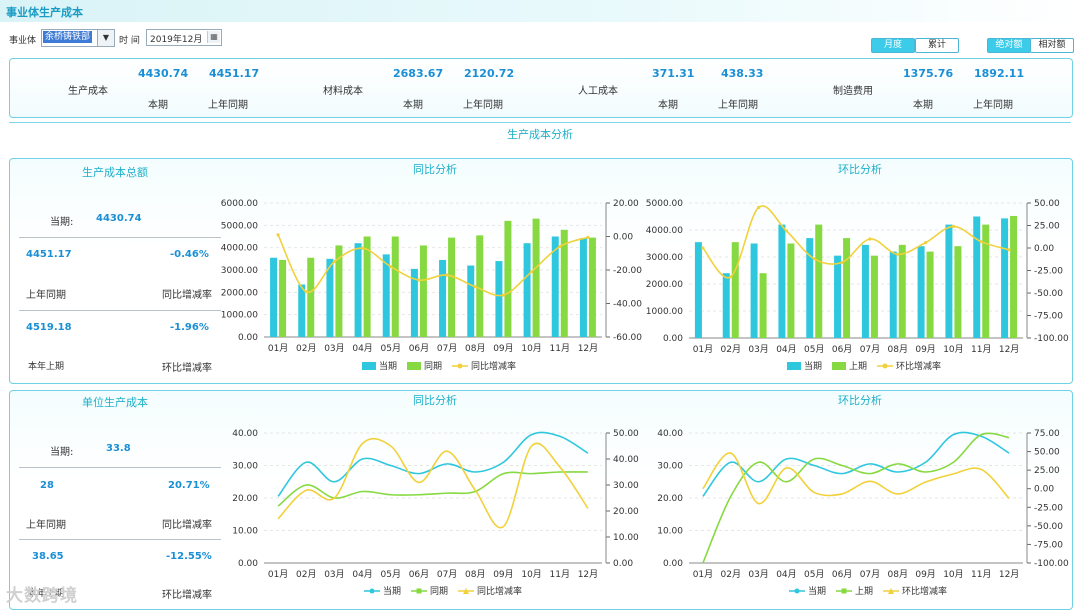 Image resolution: width=1080 pixels, height=614 pixels. I want to click on legend-swatch, so click(839, 366).